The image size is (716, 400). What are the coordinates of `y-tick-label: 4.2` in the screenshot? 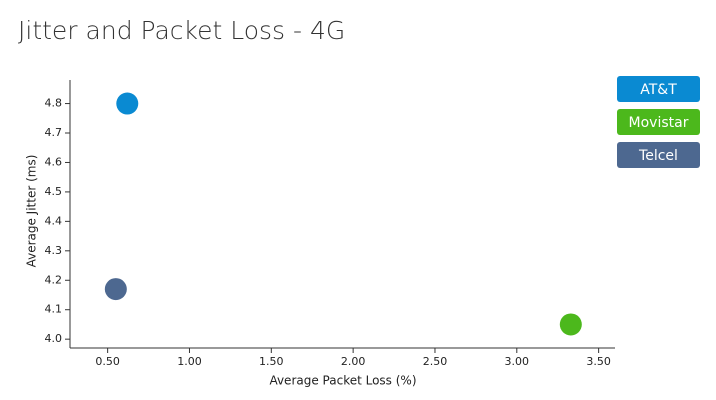 It's located at (54, 279).